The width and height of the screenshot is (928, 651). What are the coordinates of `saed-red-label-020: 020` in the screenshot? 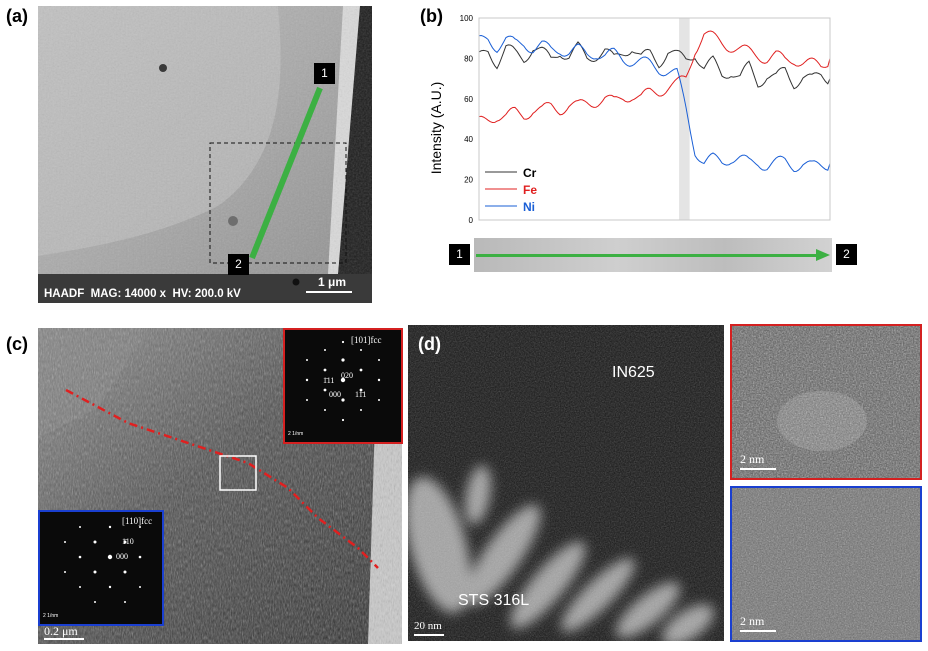 It's located at (347, 375).